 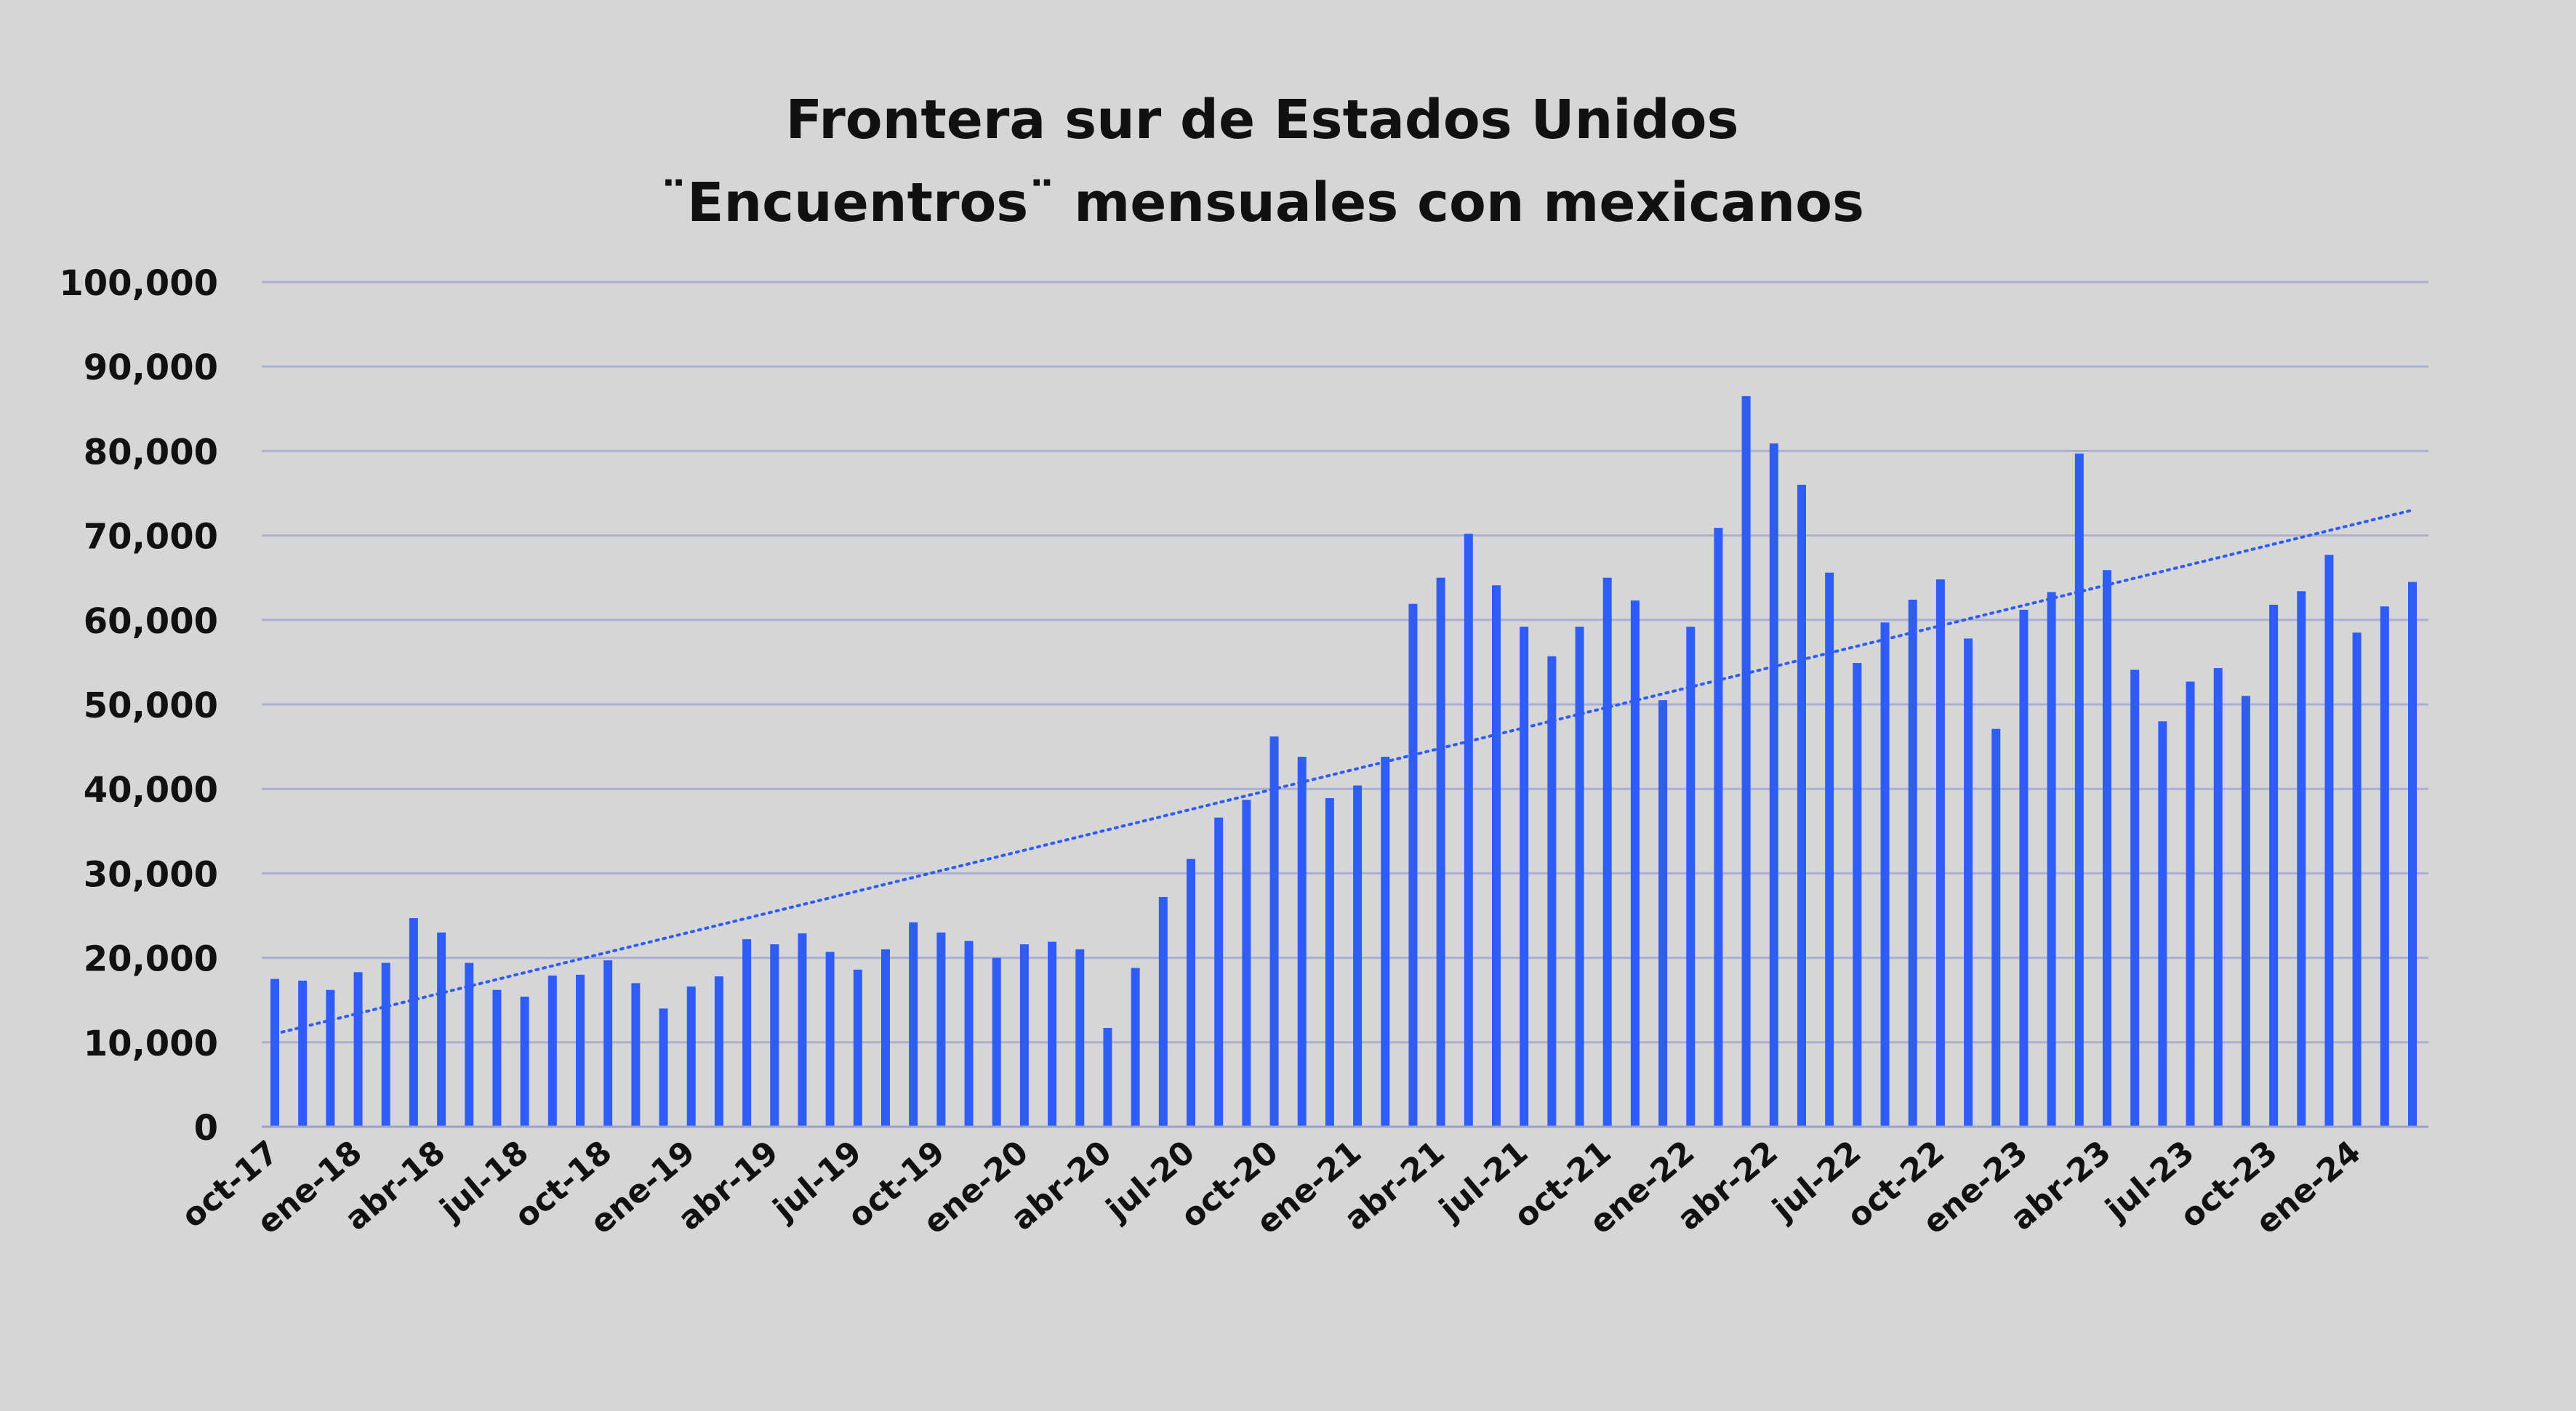 What do you see at coordinates (151, 790) in the screenshot?
I see `y-tick-label: 40,000` at bounding box center [151, 790].